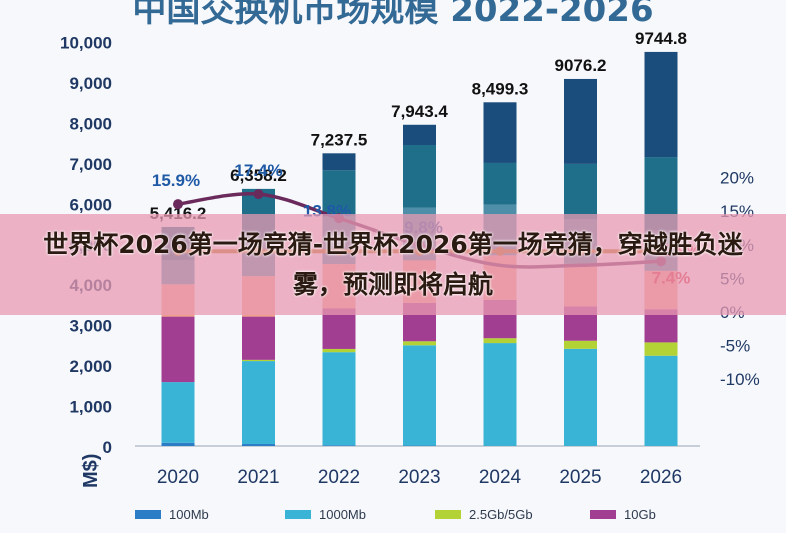  Describe the element at coordinates (86, 43) in the screenshot. I see `y-left-tick-label: 10,000` at that location.